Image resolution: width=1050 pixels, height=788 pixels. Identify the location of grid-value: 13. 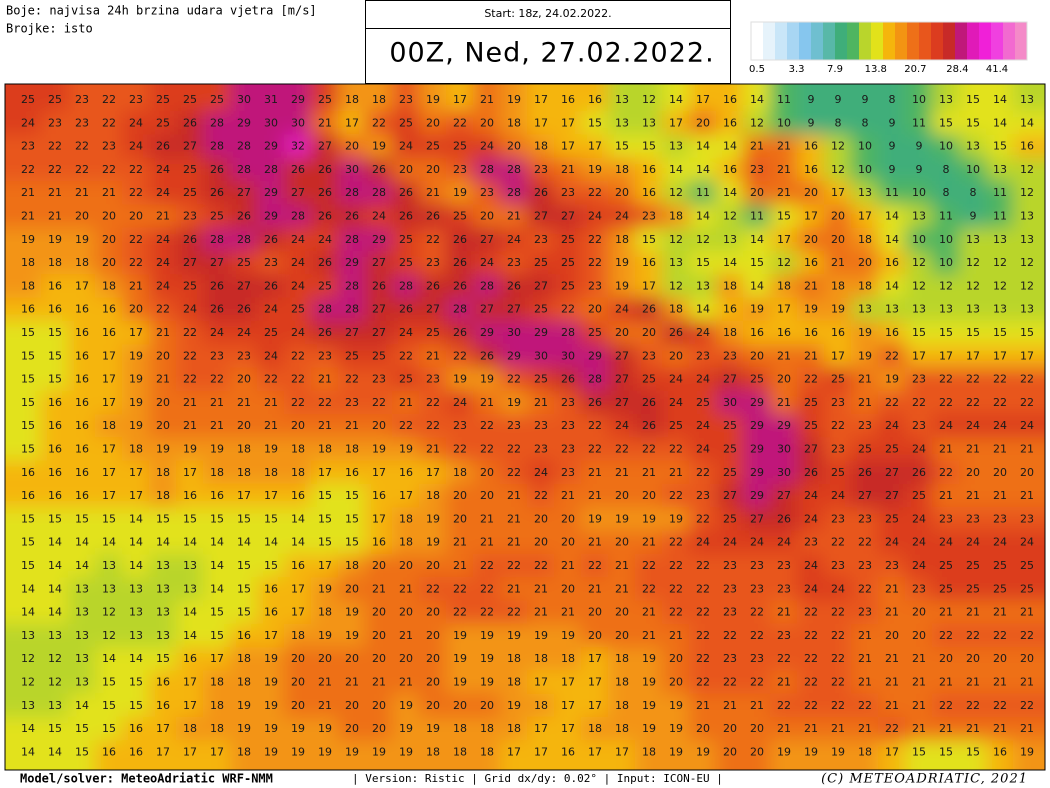
(82, 682).